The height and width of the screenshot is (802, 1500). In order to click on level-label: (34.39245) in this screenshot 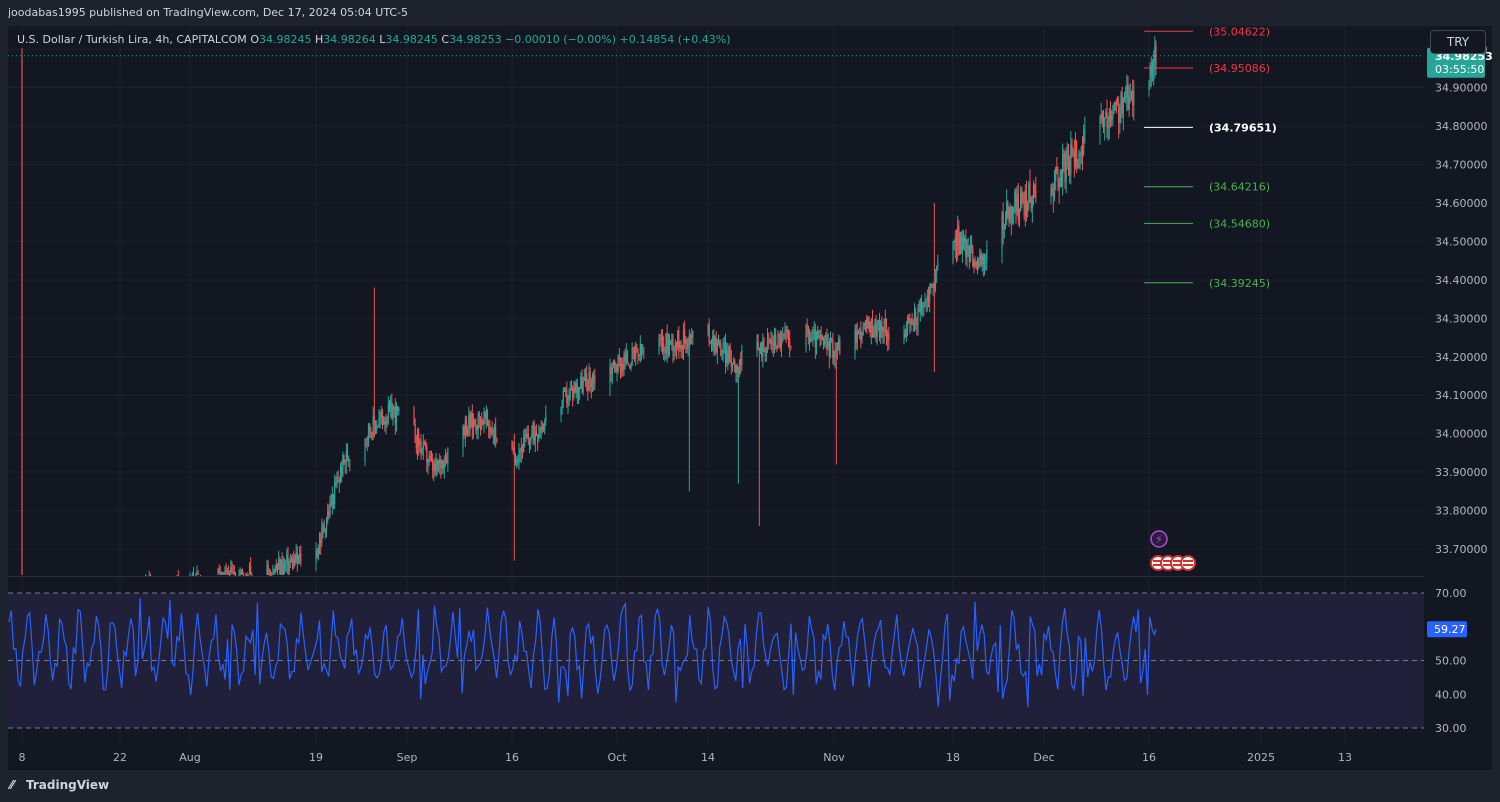, I will do `click(1239, 283)`.